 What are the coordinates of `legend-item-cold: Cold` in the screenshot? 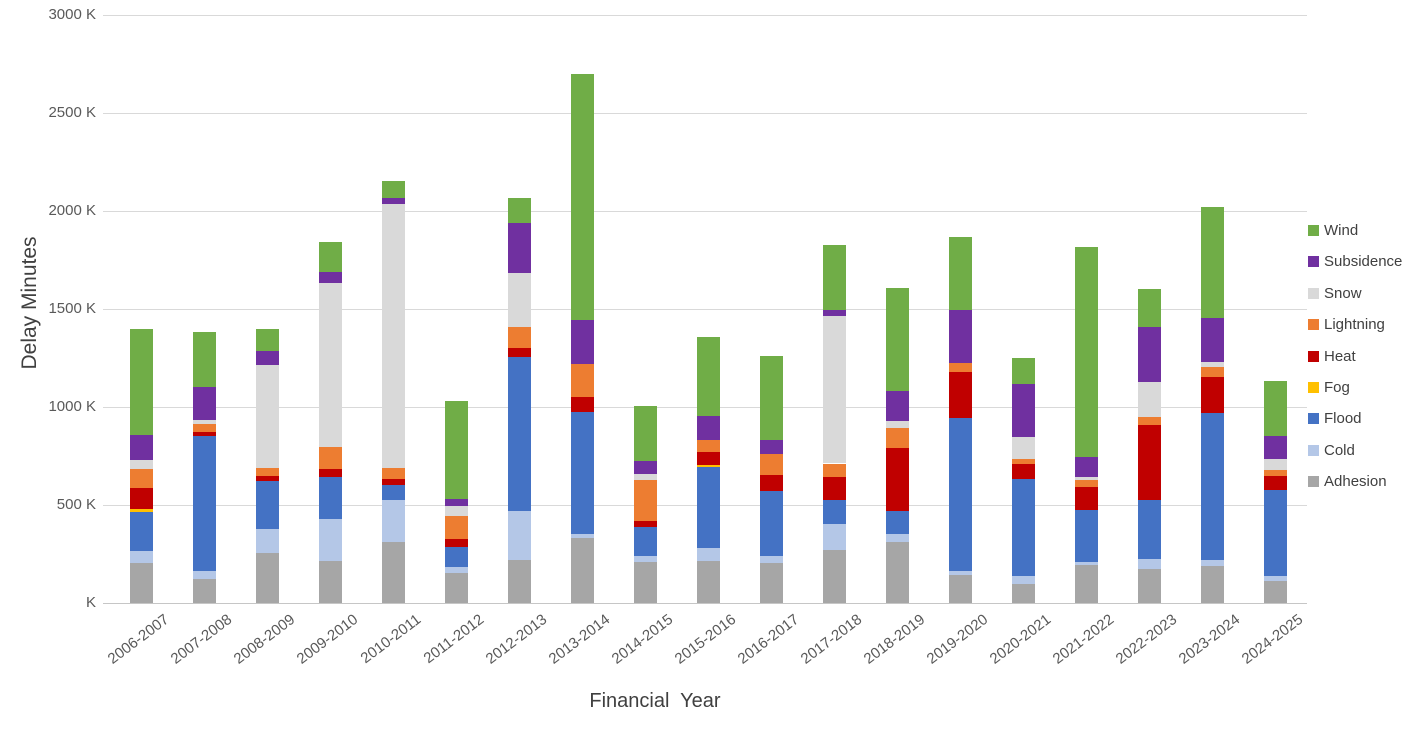 It's located at (1331, 450).